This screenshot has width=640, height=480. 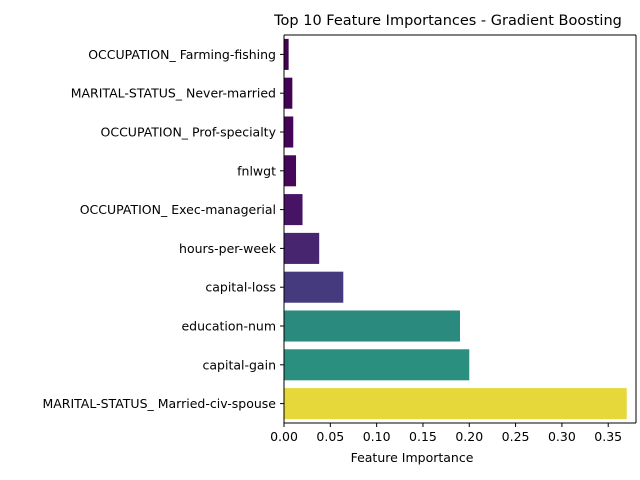 I want to click on y-tick-label: MARITAL-STATUS_ Married-civ-spouse, so click(x=159, y=403).